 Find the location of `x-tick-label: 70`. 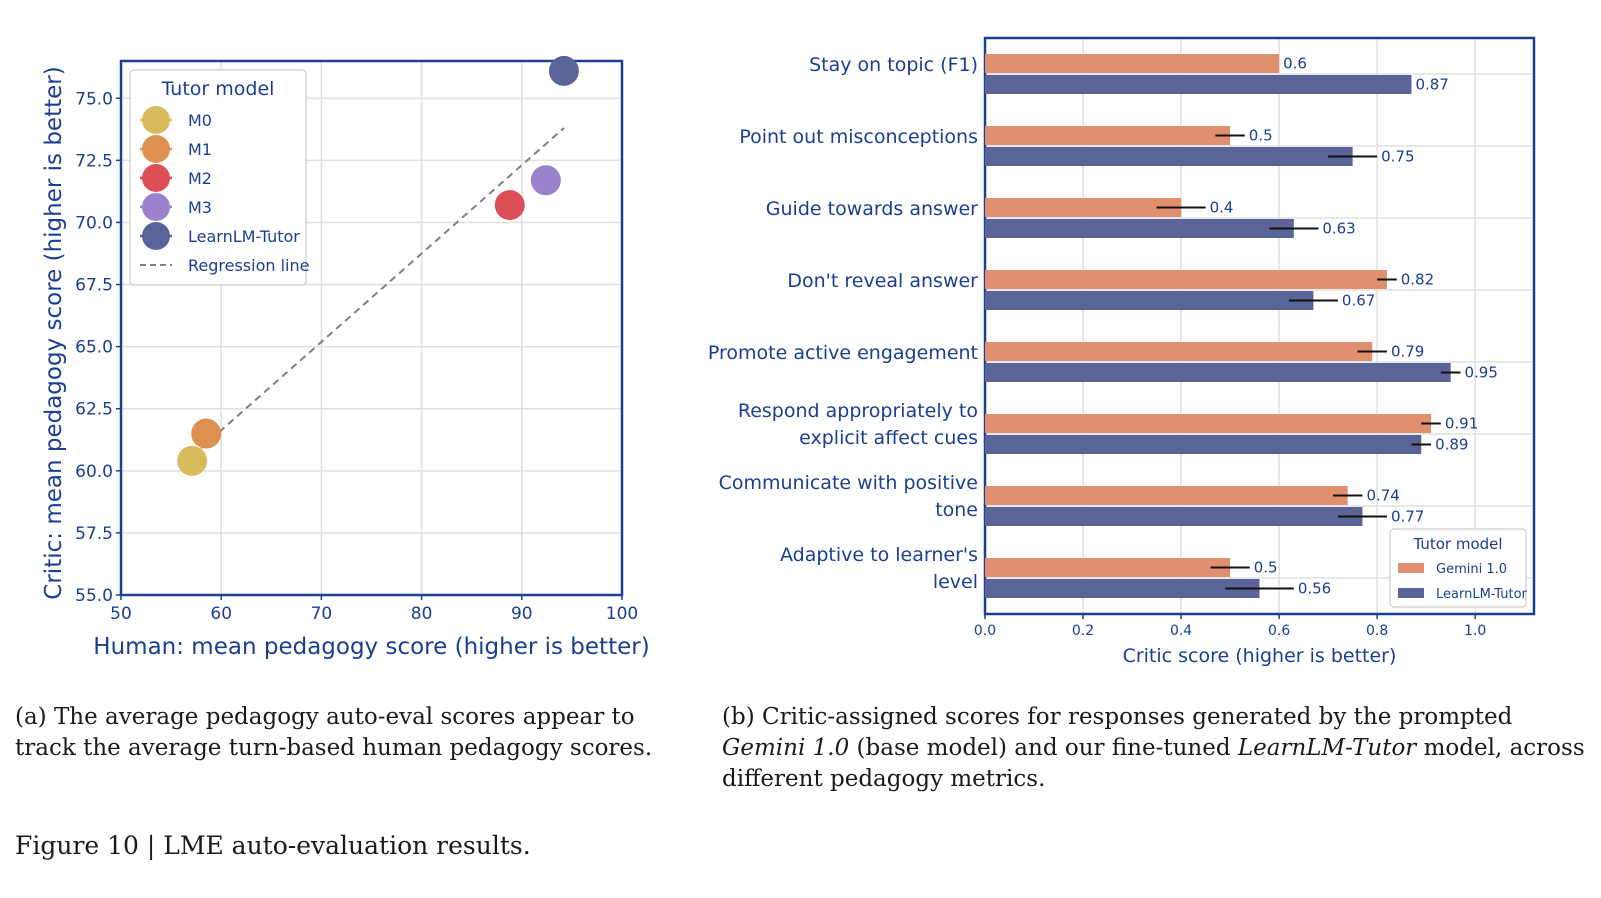

x-tick-label: 70 is located at coordinates (322, 614).